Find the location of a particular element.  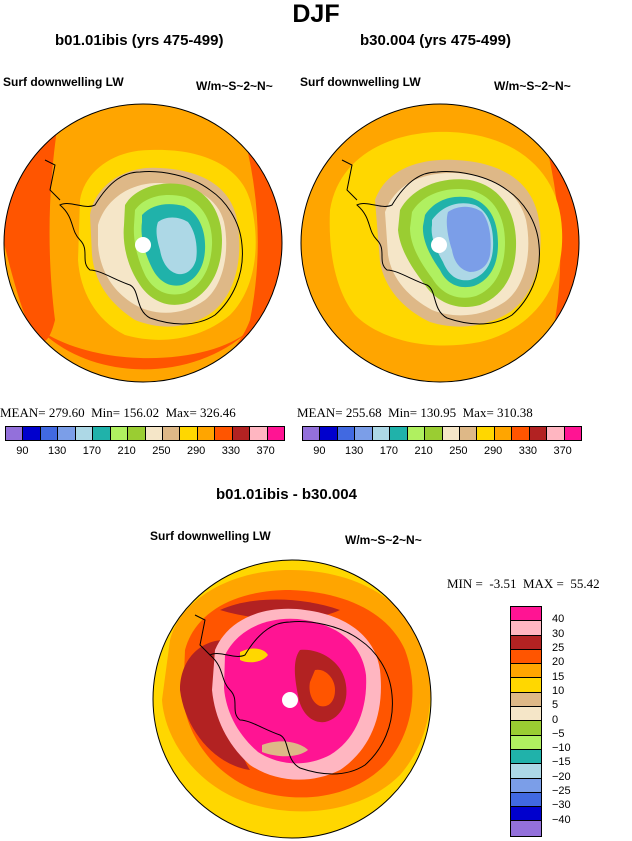

colorbar-tick-label: −30 is located at coordinates (561, 805).